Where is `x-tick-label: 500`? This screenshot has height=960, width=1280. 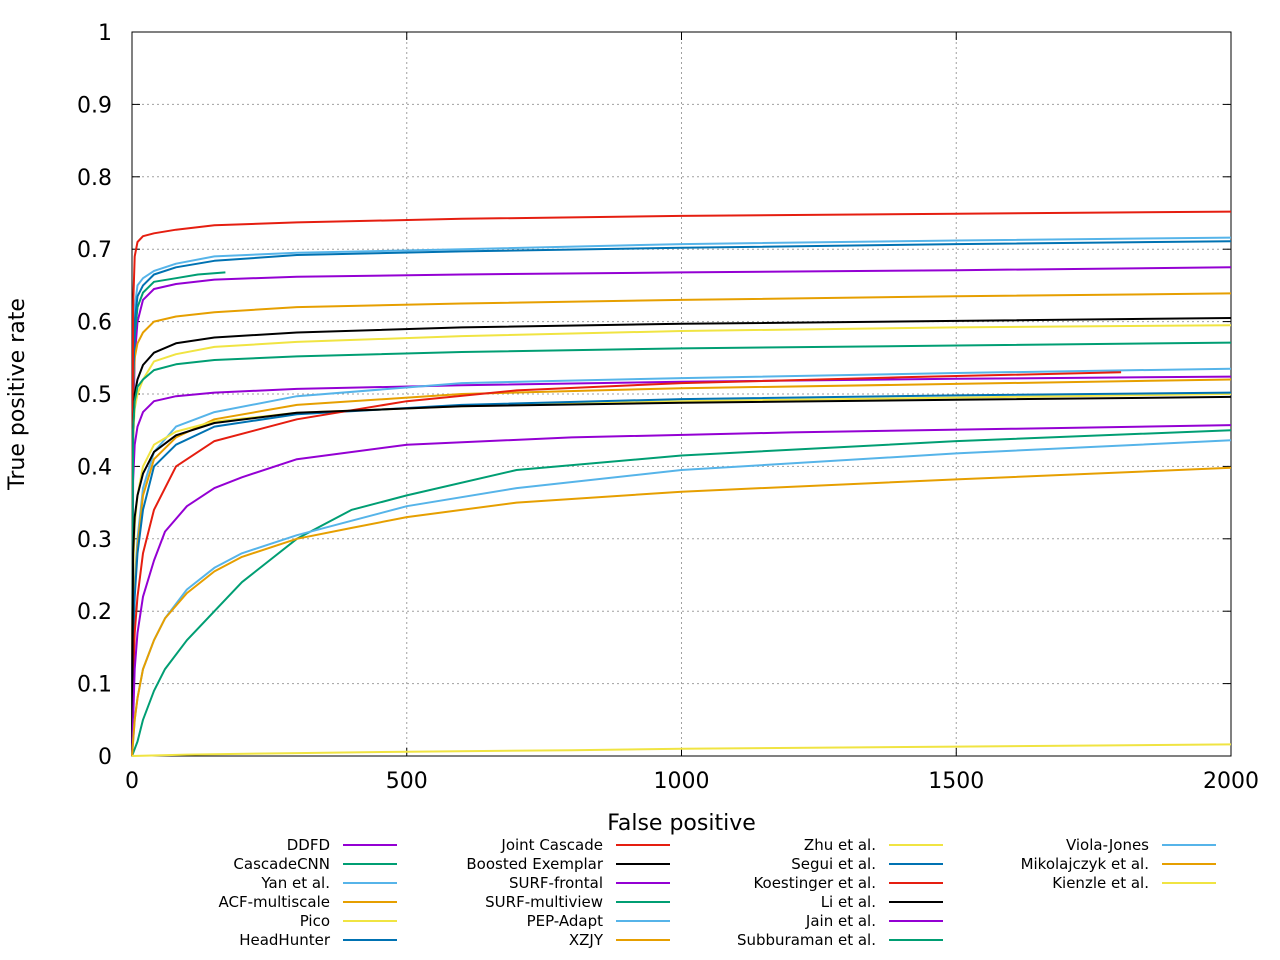
x-tick-label: 500 is located at coordinates (407, 781).